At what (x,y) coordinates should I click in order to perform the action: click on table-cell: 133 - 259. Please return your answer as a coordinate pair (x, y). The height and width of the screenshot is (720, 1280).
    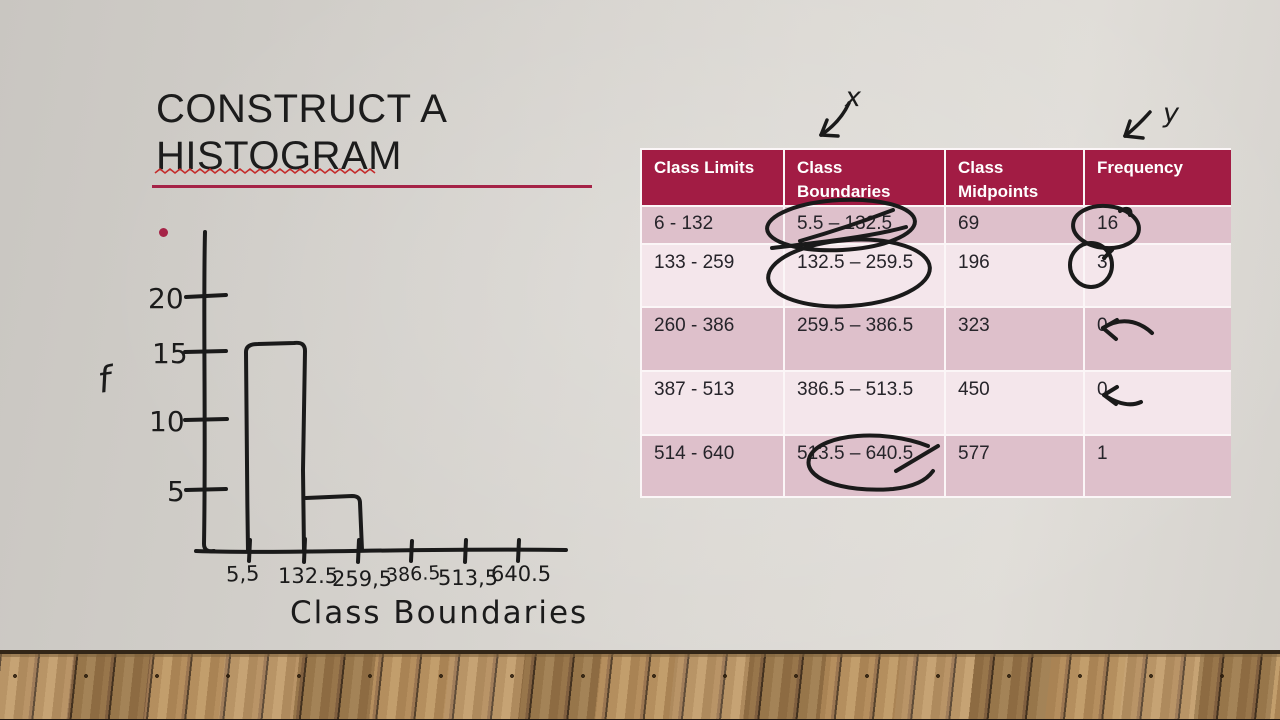
    Looking at the image, I should click on (712, 275).